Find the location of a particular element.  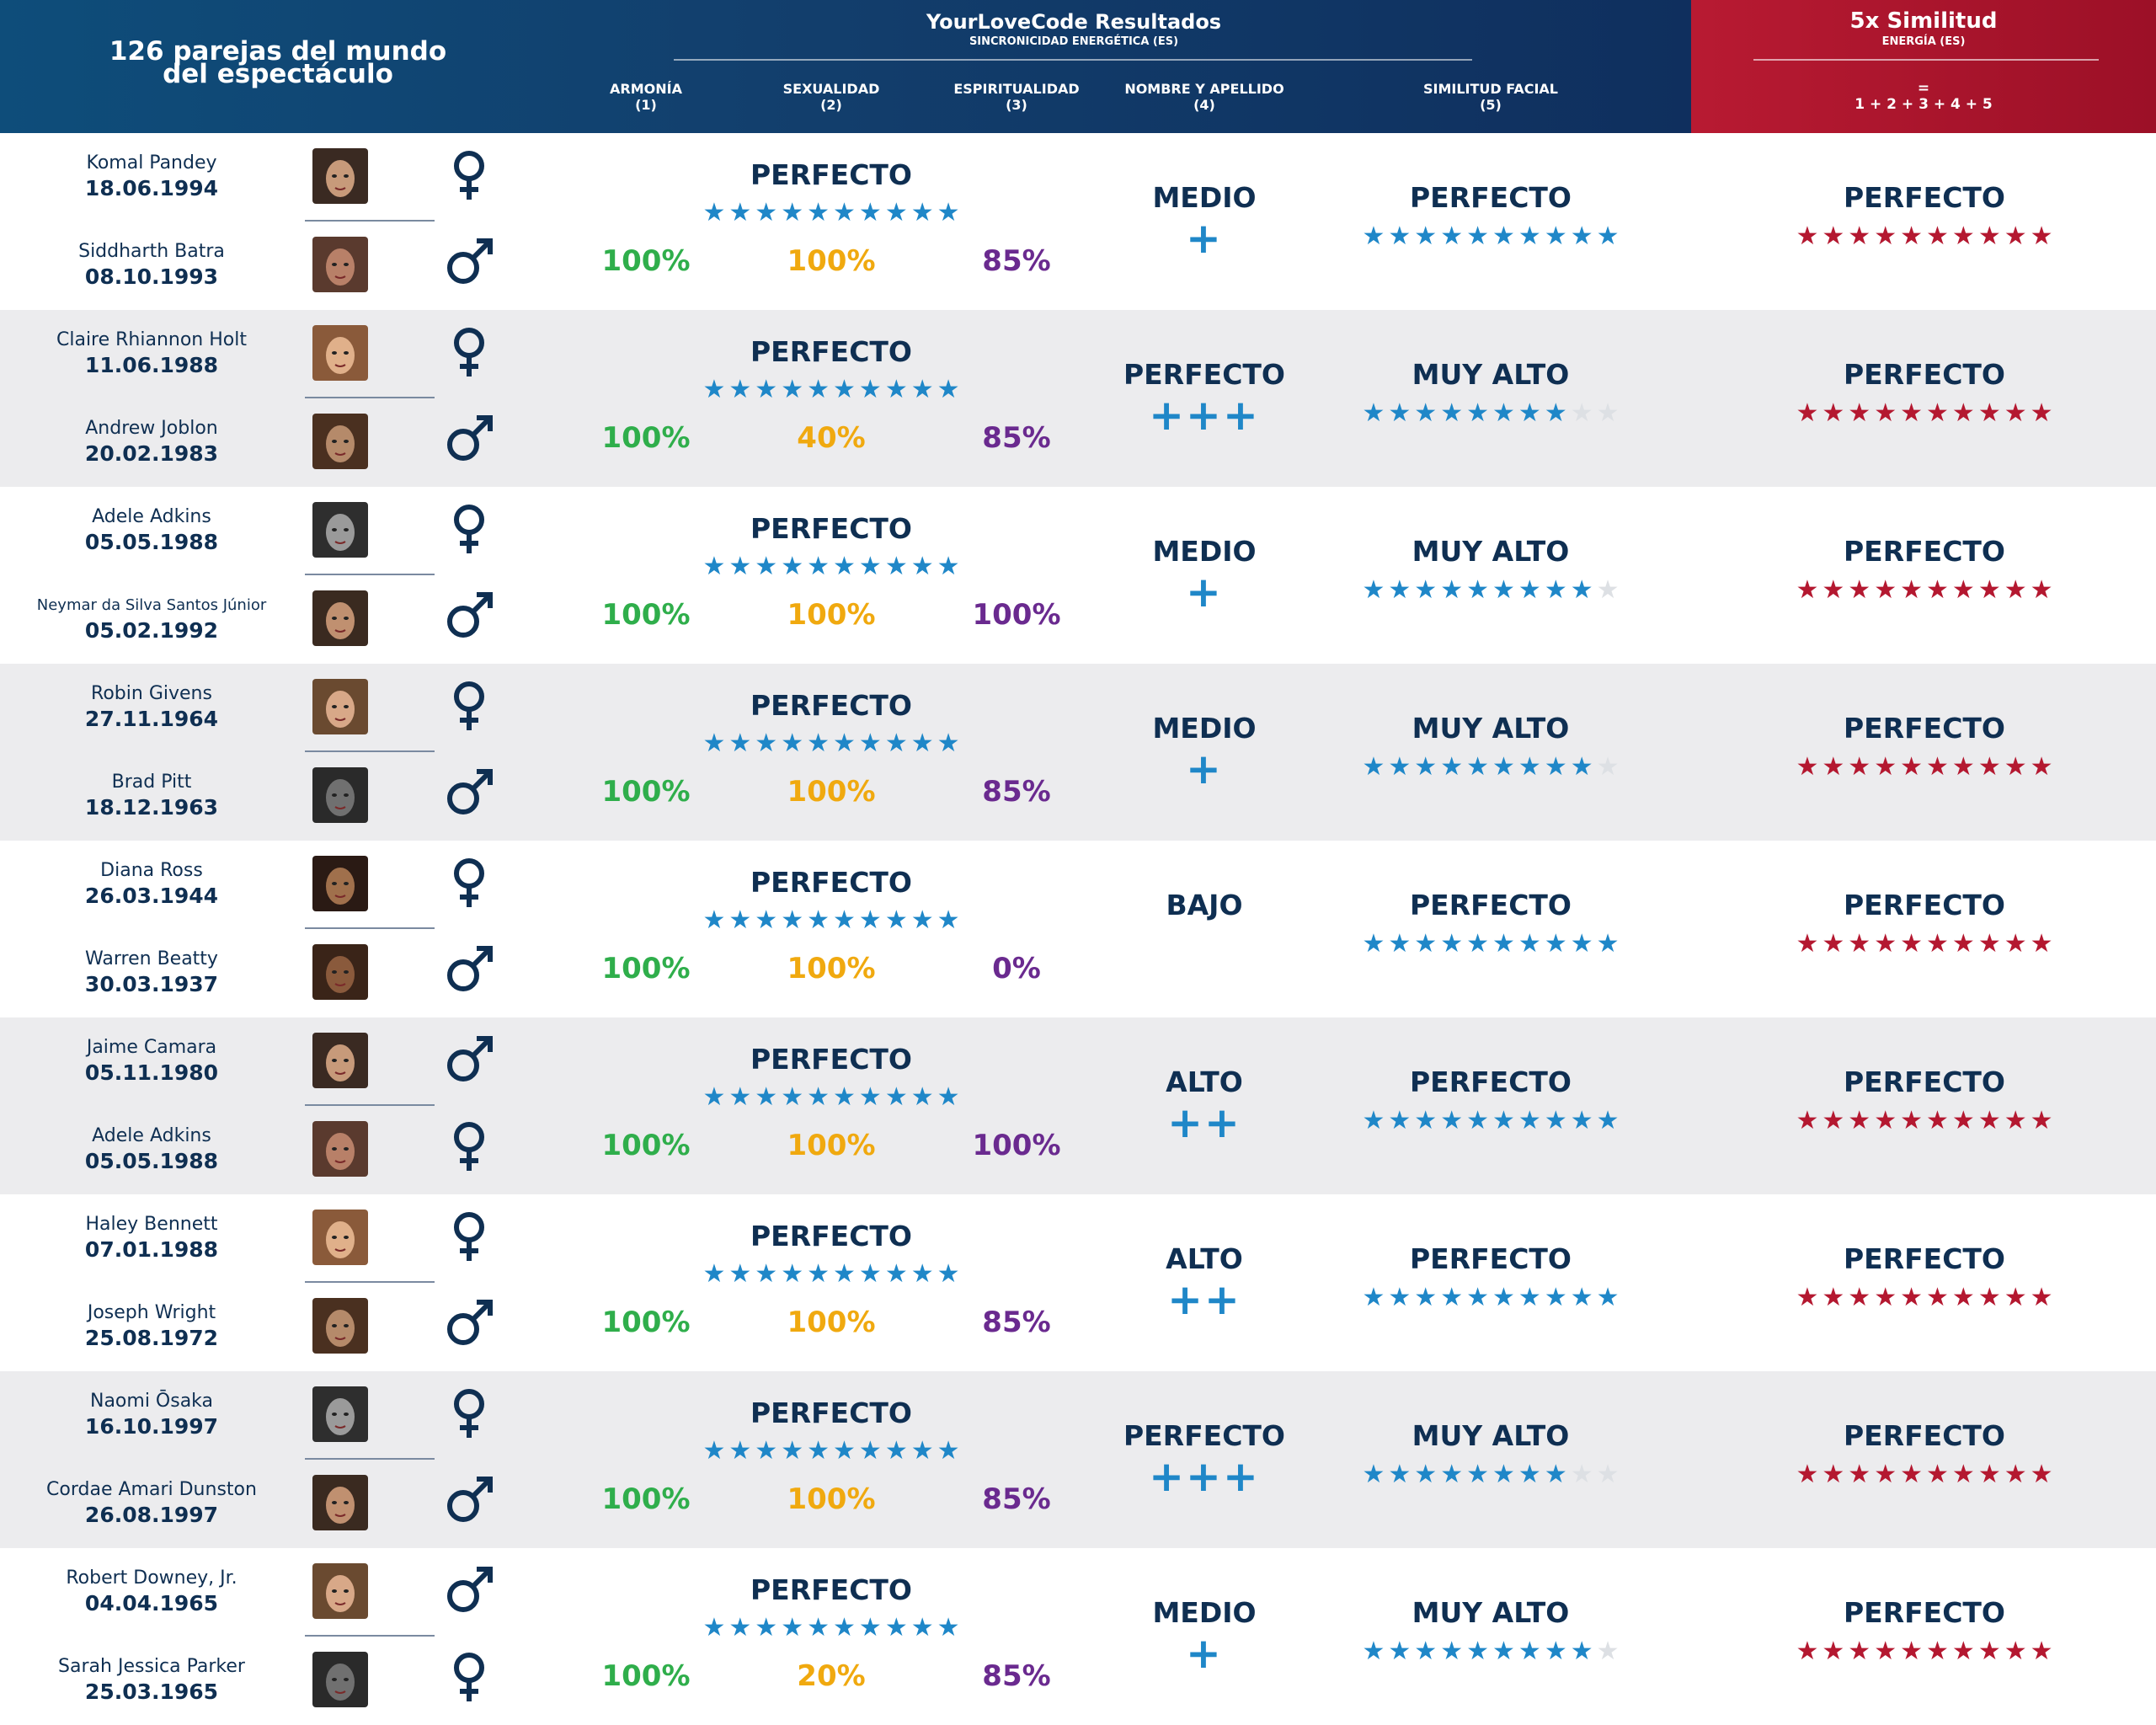

nombre-verdict: BAJO is located at coordinates (1204, 905).